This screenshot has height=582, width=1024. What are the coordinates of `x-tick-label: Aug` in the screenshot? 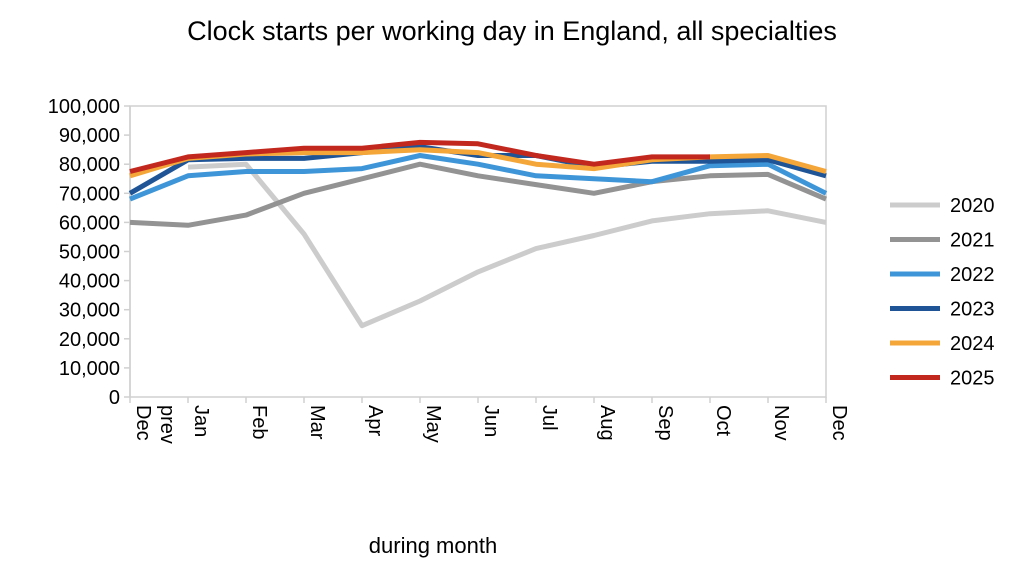 It's located at (607, 423).